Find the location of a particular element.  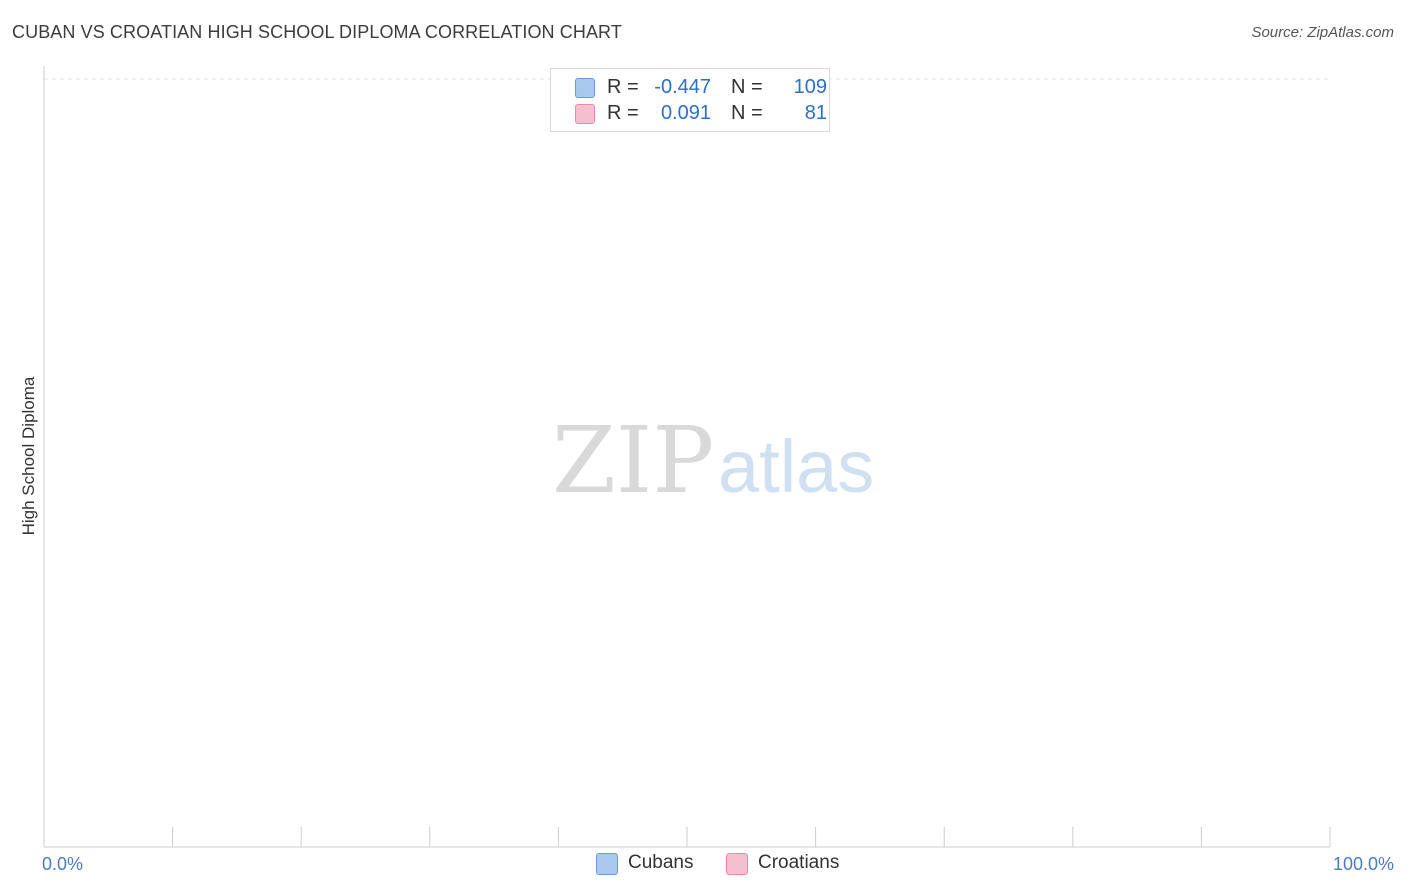

source-label: Source: ZipAtlas.com is located at coordinates (1322, 32).